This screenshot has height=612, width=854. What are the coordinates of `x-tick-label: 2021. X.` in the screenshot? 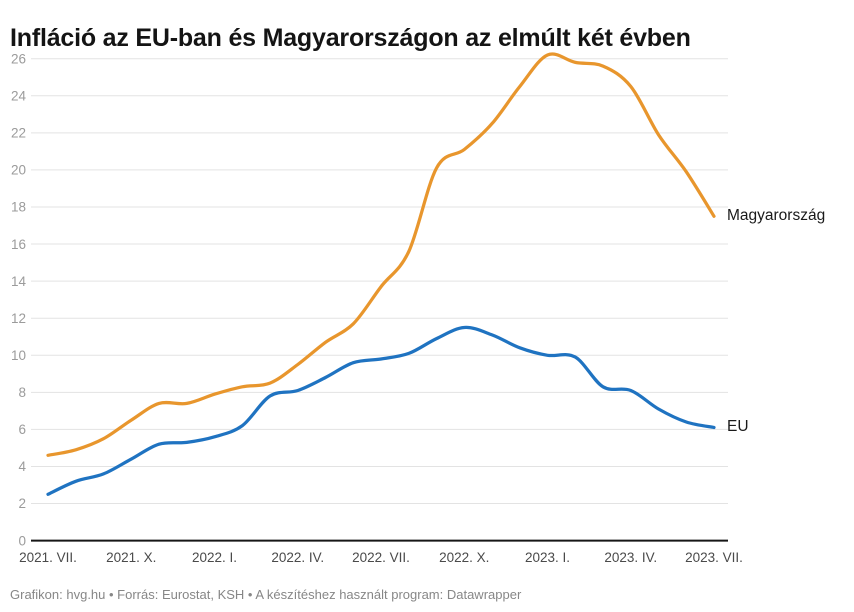 It's located at (131, 557).